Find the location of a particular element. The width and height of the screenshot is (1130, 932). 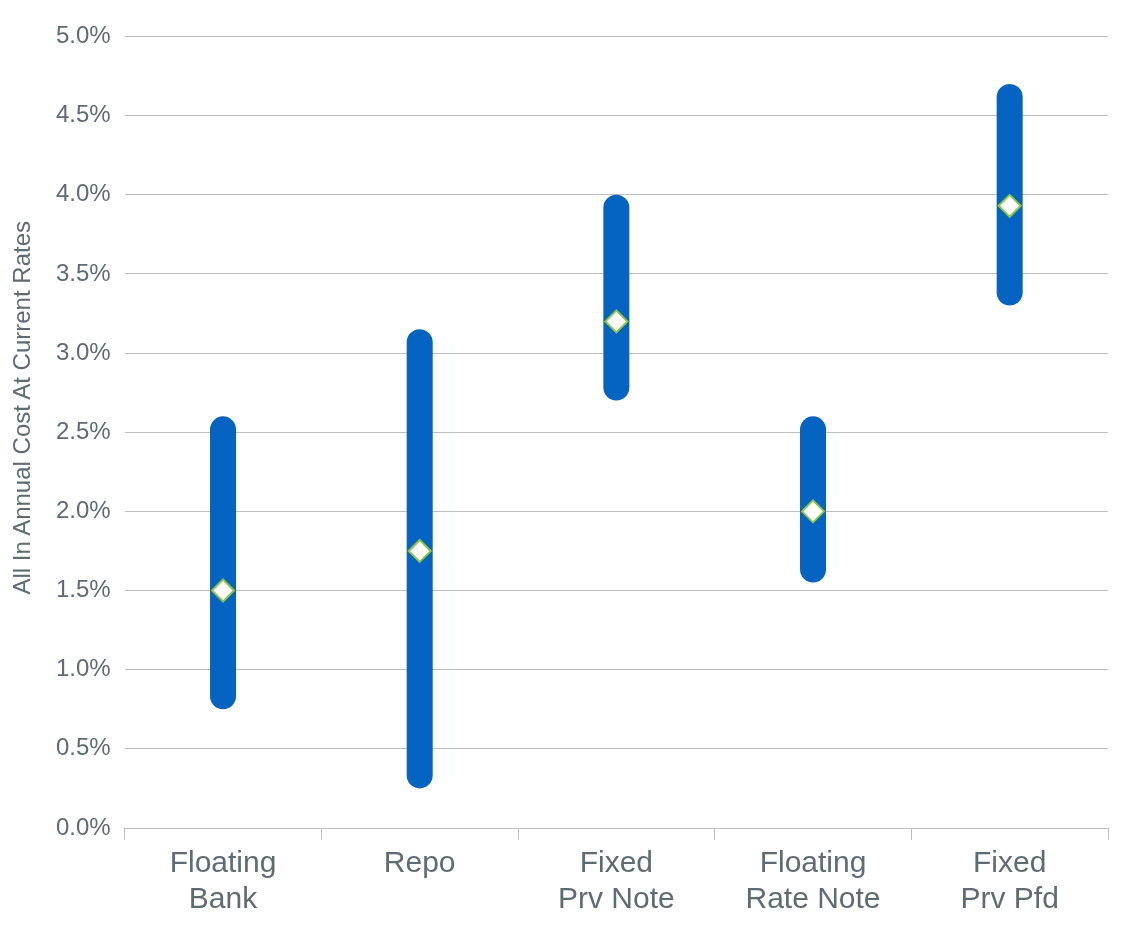

y-tick-label: 0.0% is located at coordinates (83, 826).